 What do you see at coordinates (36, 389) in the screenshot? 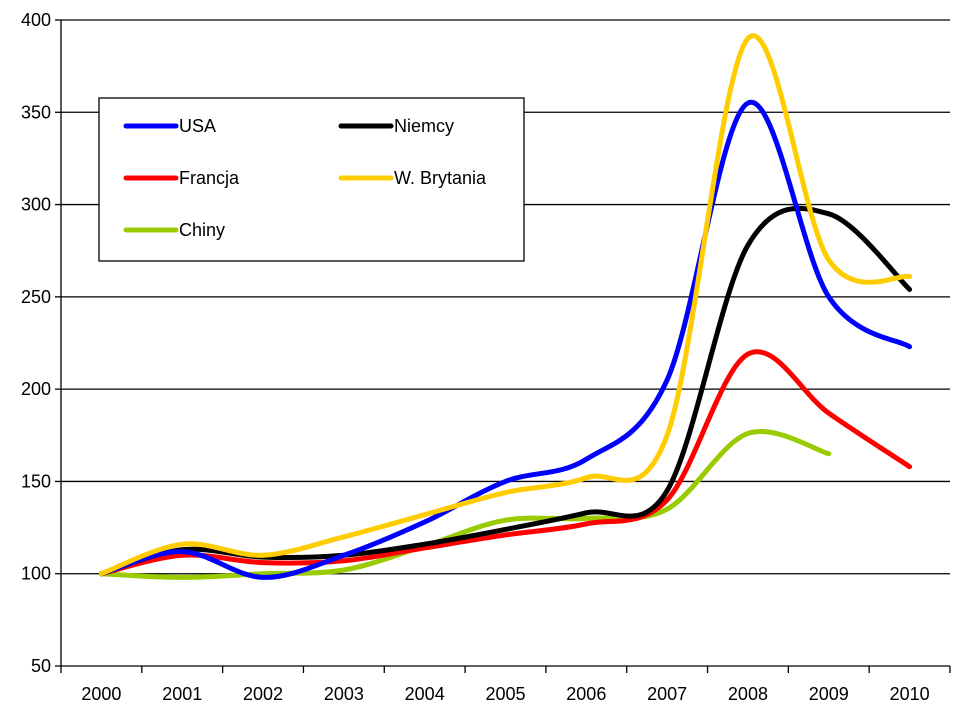
I see `y-tick-label: 200` at bounding box center [36, 389].